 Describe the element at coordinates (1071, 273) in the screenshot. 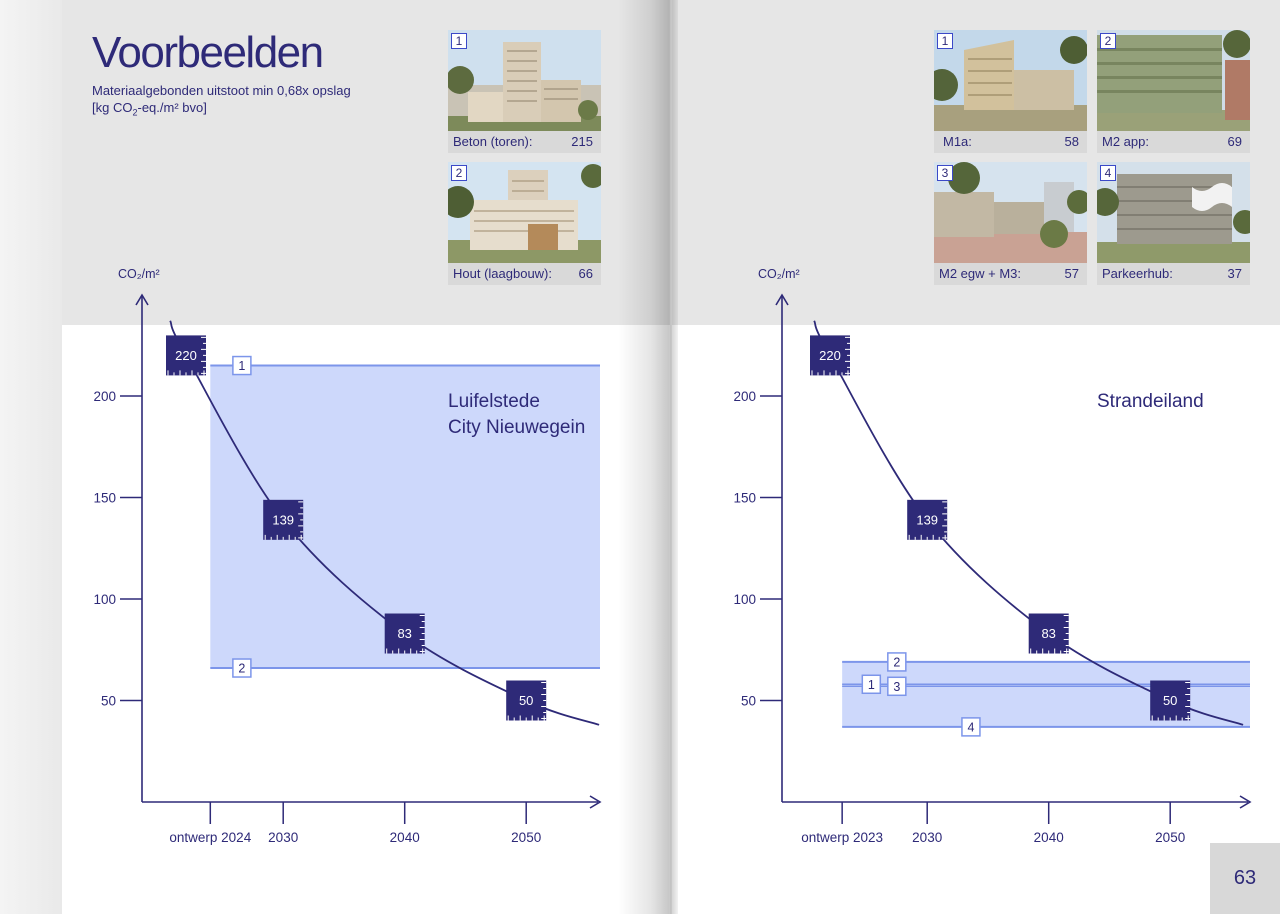

I see `caption-value: 57` at that location.